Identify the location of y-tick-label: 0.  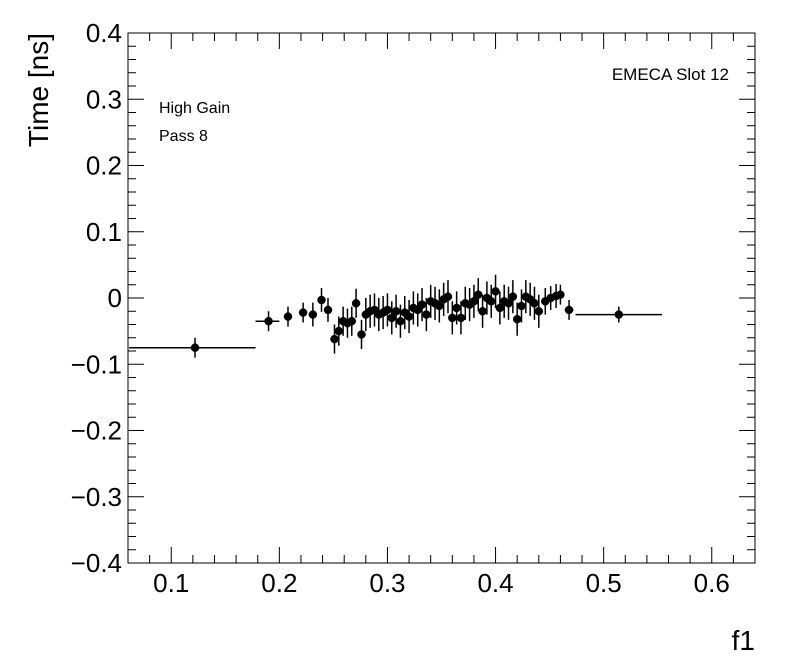
(115, 298).